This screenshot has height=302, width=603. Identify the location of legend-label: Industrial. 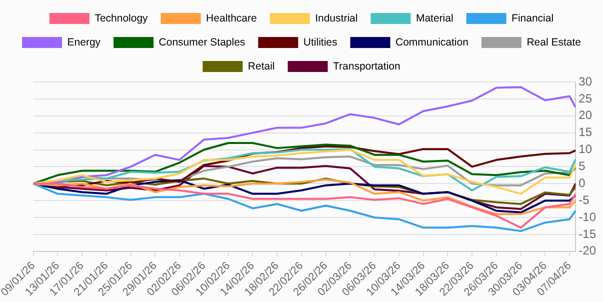
(336, 18).